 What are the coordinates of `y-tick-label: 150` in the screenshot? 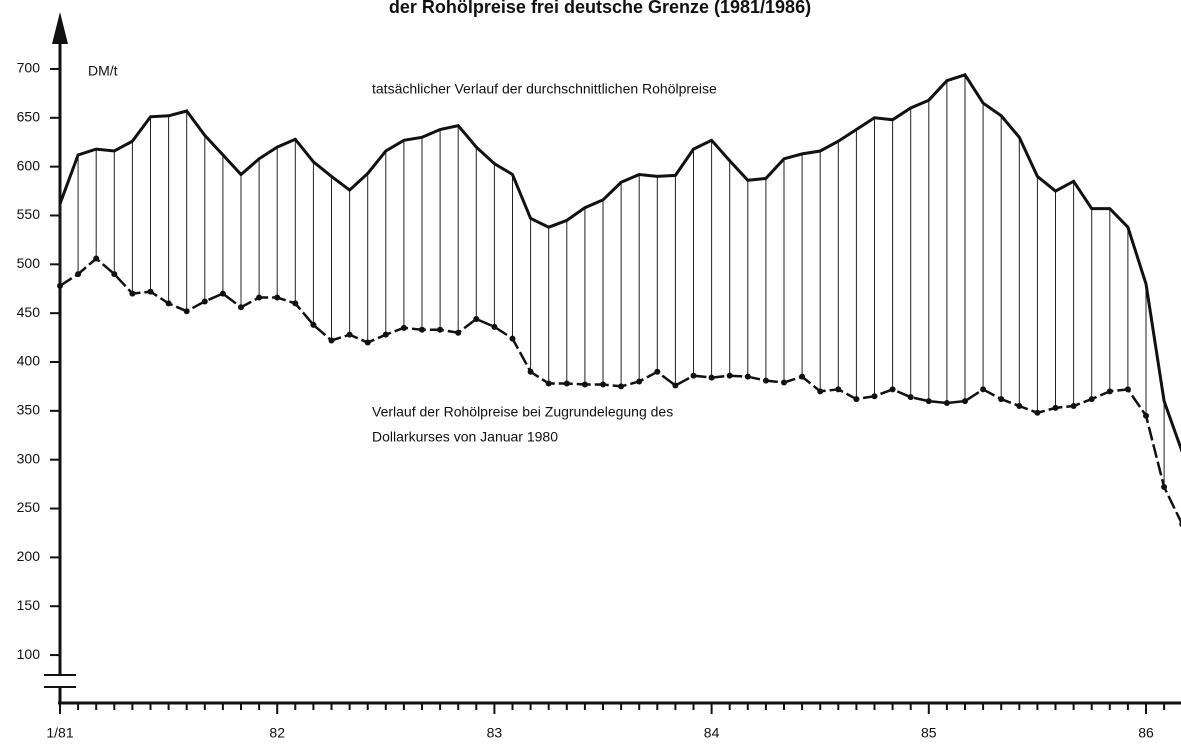 It's located at (29, 605).